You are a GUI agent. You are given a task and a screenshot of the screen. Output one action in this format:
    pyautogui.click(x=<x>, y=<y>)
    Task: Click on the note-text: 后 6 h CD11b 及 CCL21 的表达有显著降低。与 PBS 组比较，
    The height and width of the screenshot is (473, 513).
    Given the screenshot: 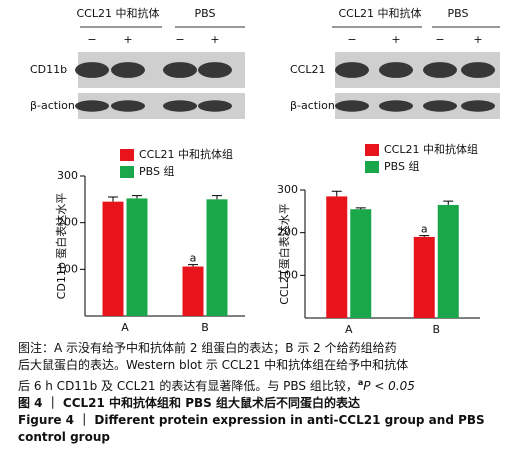 What is the action you would take?
    pyautogui.click(x=188, y=386)
    